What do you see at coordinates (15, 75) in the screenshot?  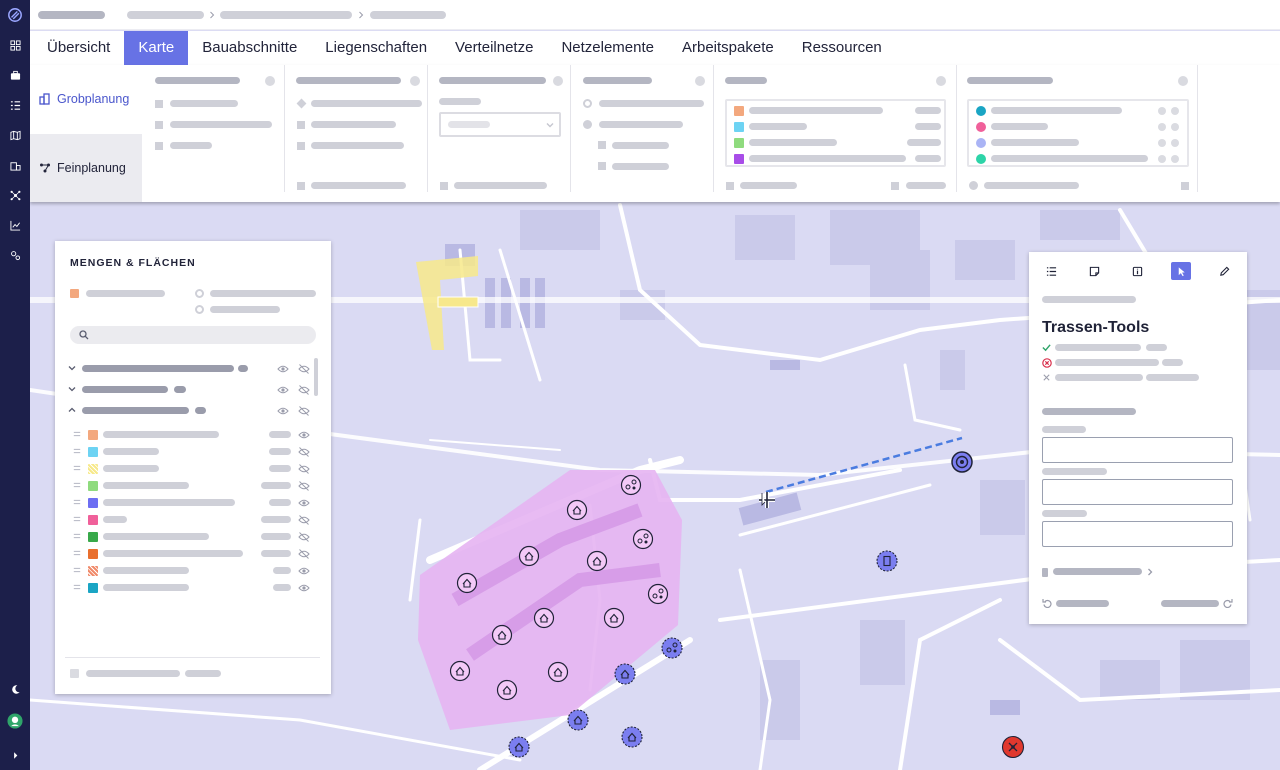 I see `briefcase-icon` at bounding box center [15, 75].